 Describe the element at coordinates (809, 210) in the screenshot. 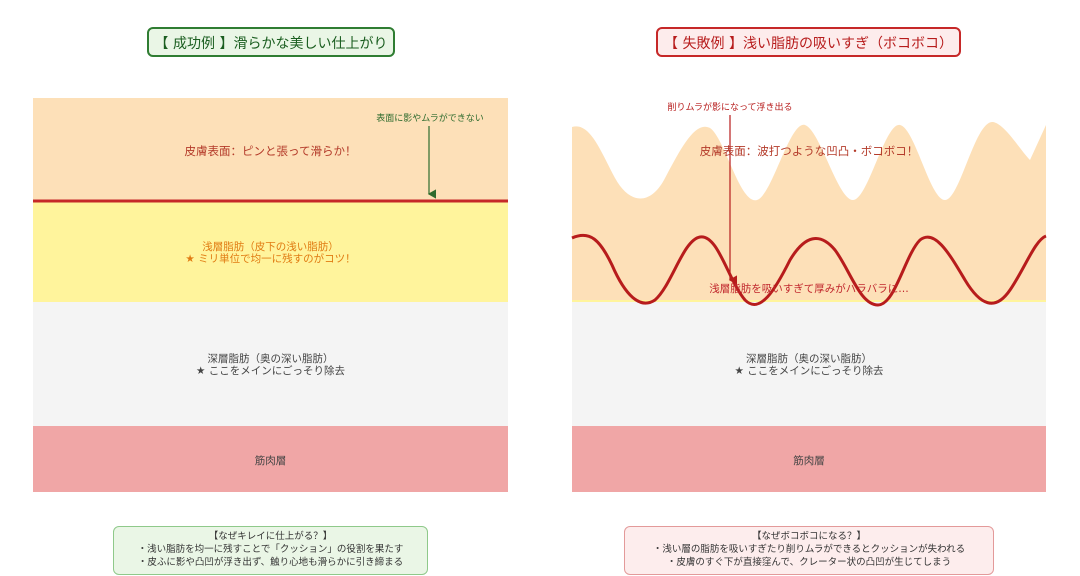

I see `right-skin-wave` at that location.